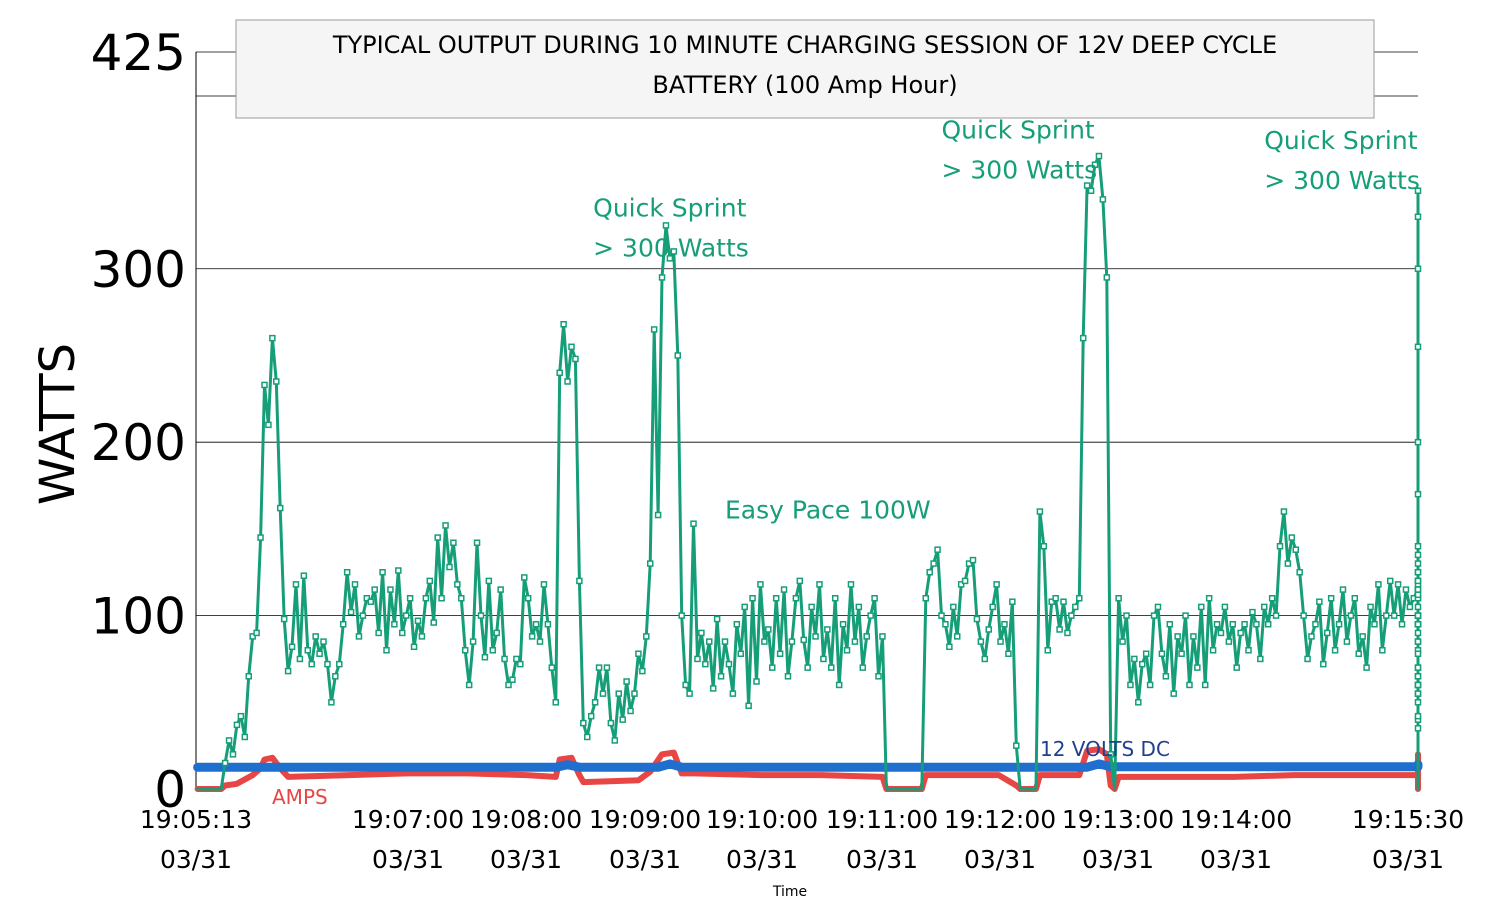 The image size is (1496, 898). What do you see at coordinates (138, 53) in the screenshot?
I see `y-tick-label: 425` at bounding box center [138, 53].